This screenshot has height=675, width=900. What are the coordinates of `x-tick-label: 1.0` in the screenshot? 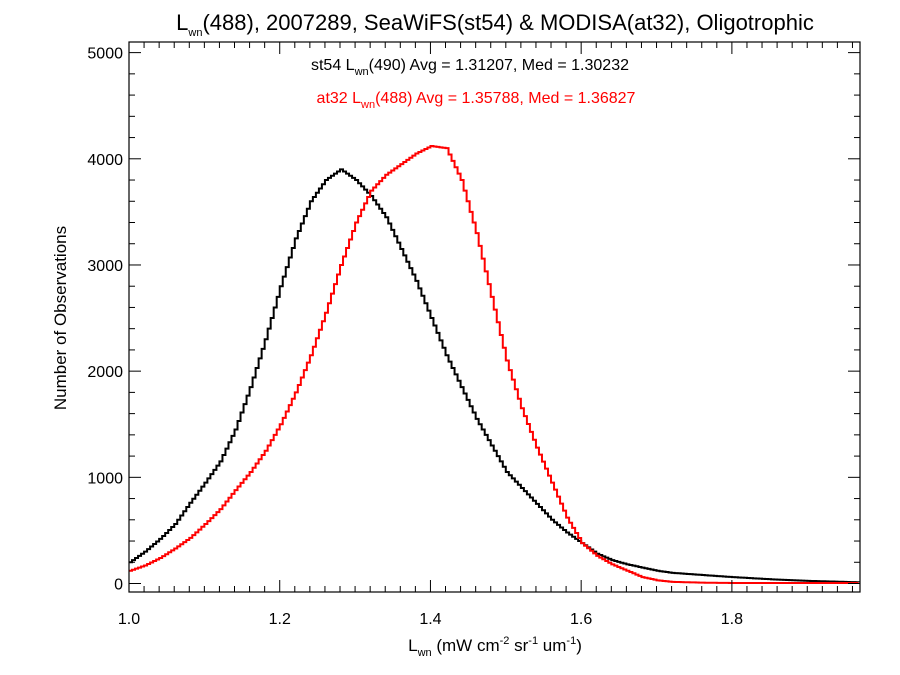 It's located at (129, 619).